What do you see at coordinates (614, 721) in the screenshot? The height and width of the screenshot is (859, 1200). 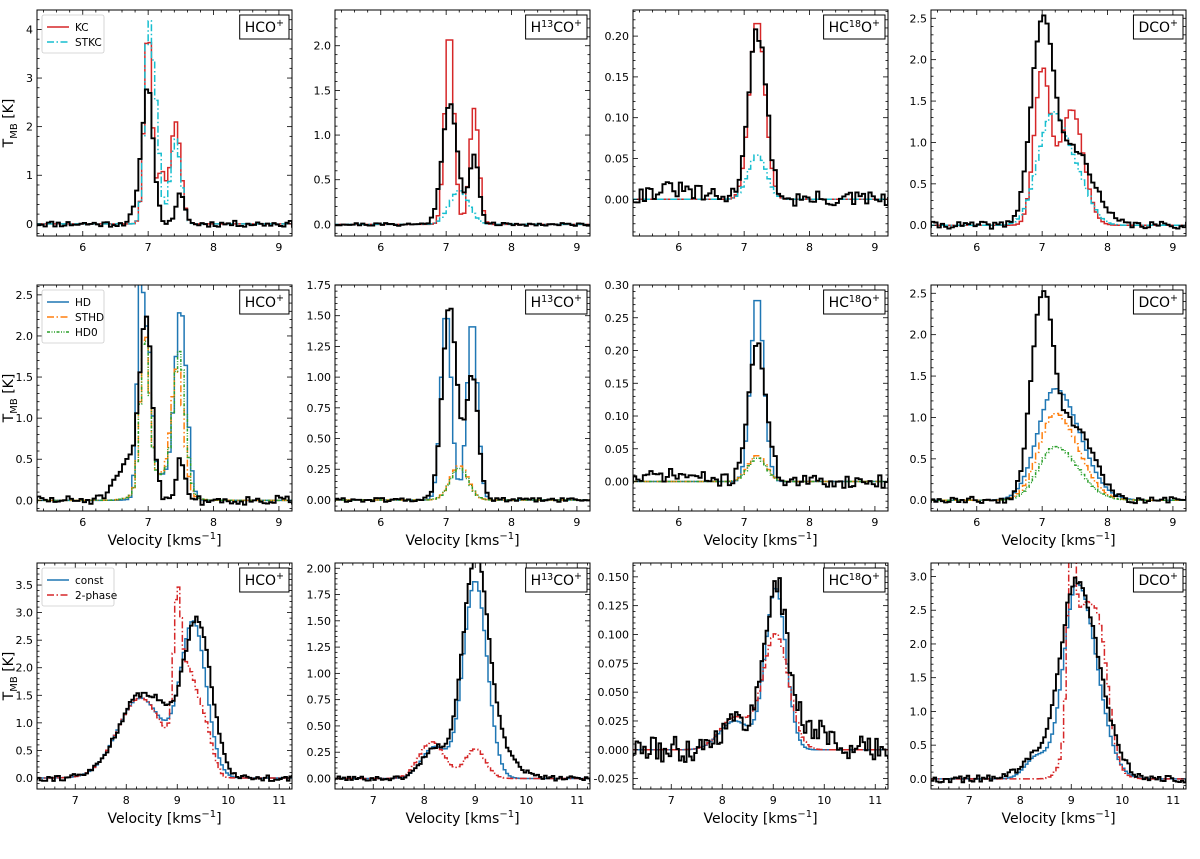 I see `y-tick-label: 0.025` at bounding box center [614, 721].